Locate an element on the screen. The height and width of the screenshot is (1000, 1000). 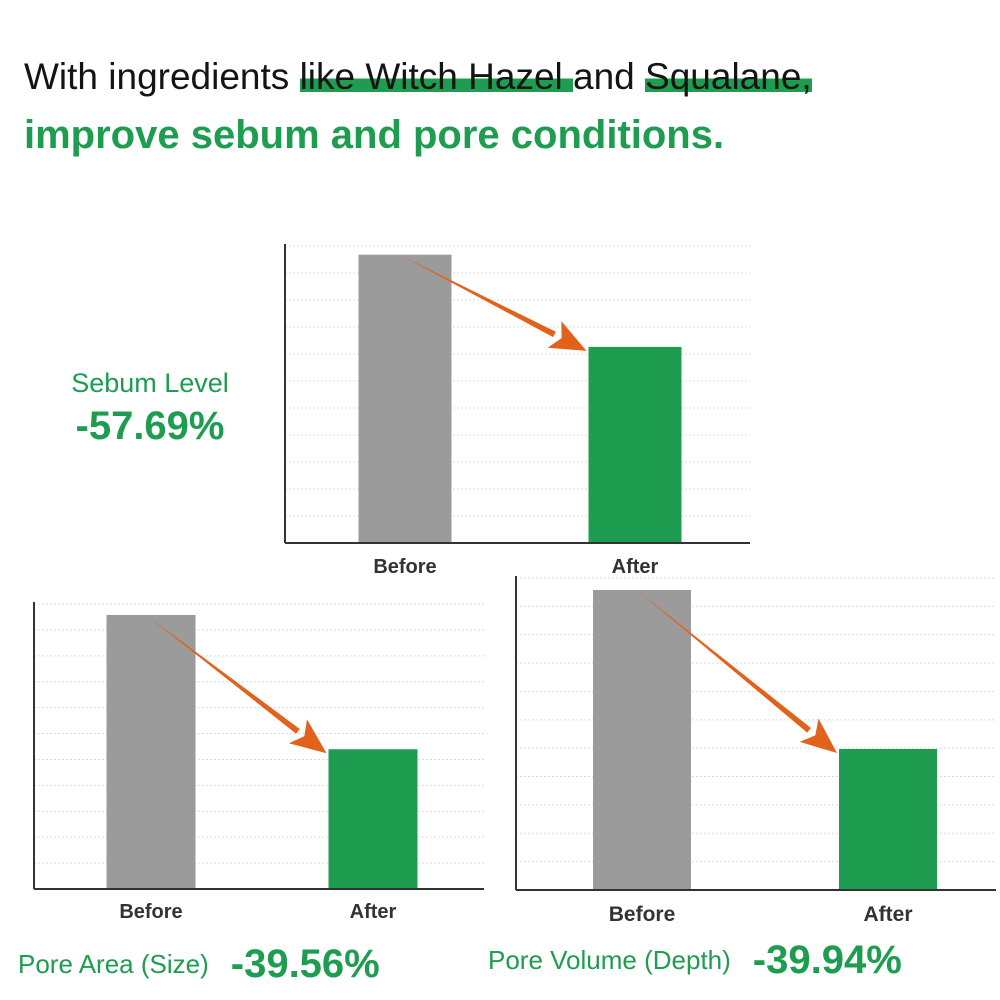
pore-area-label: Pore Area (Size) is located at coordinates (113, 964).